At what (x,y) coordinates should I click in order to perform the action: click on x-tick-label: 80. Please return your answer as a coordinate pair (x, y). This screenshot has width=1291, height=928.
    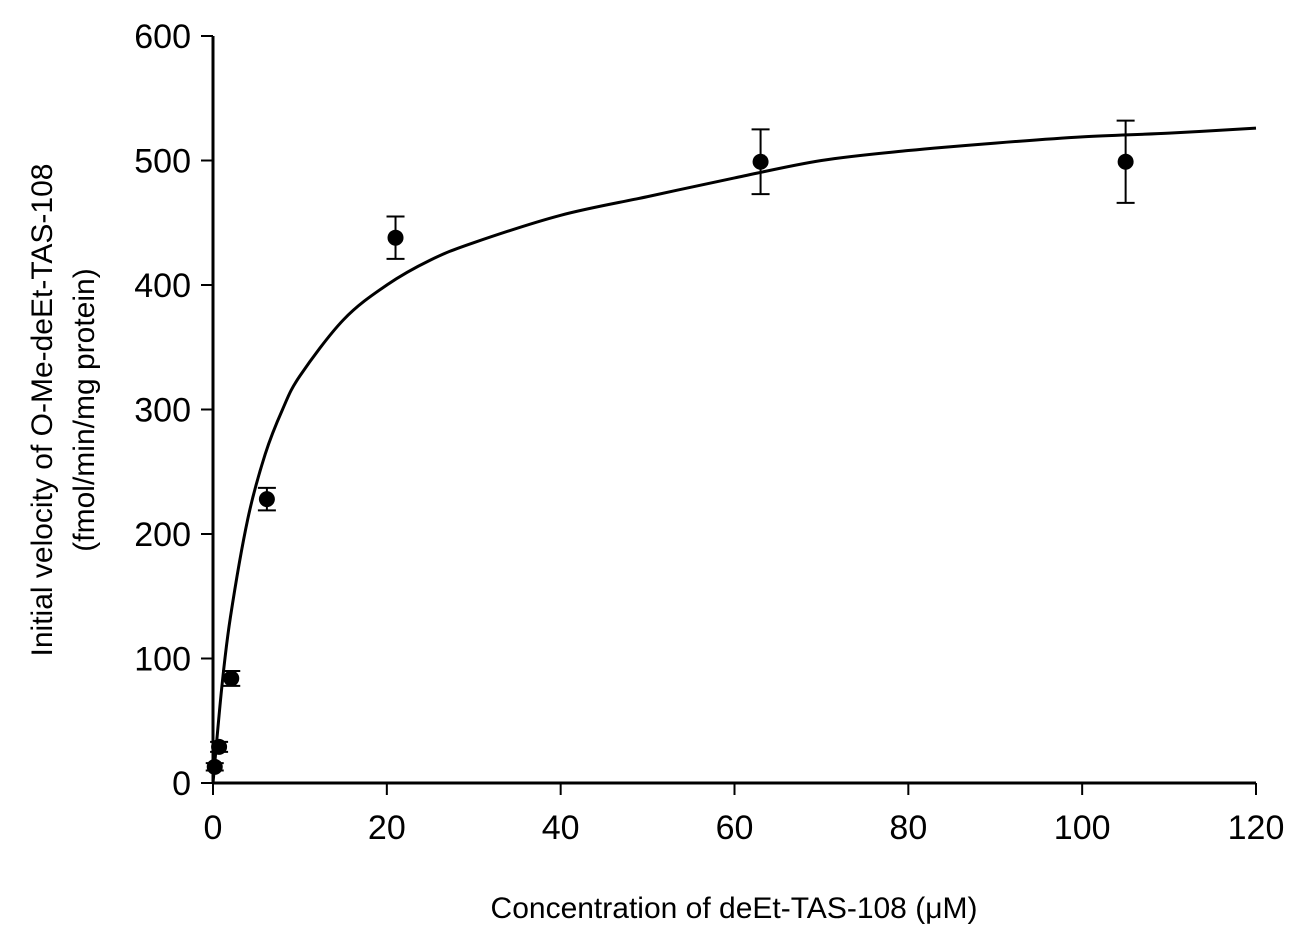
    Looking at the image, I should click on (908, 828).